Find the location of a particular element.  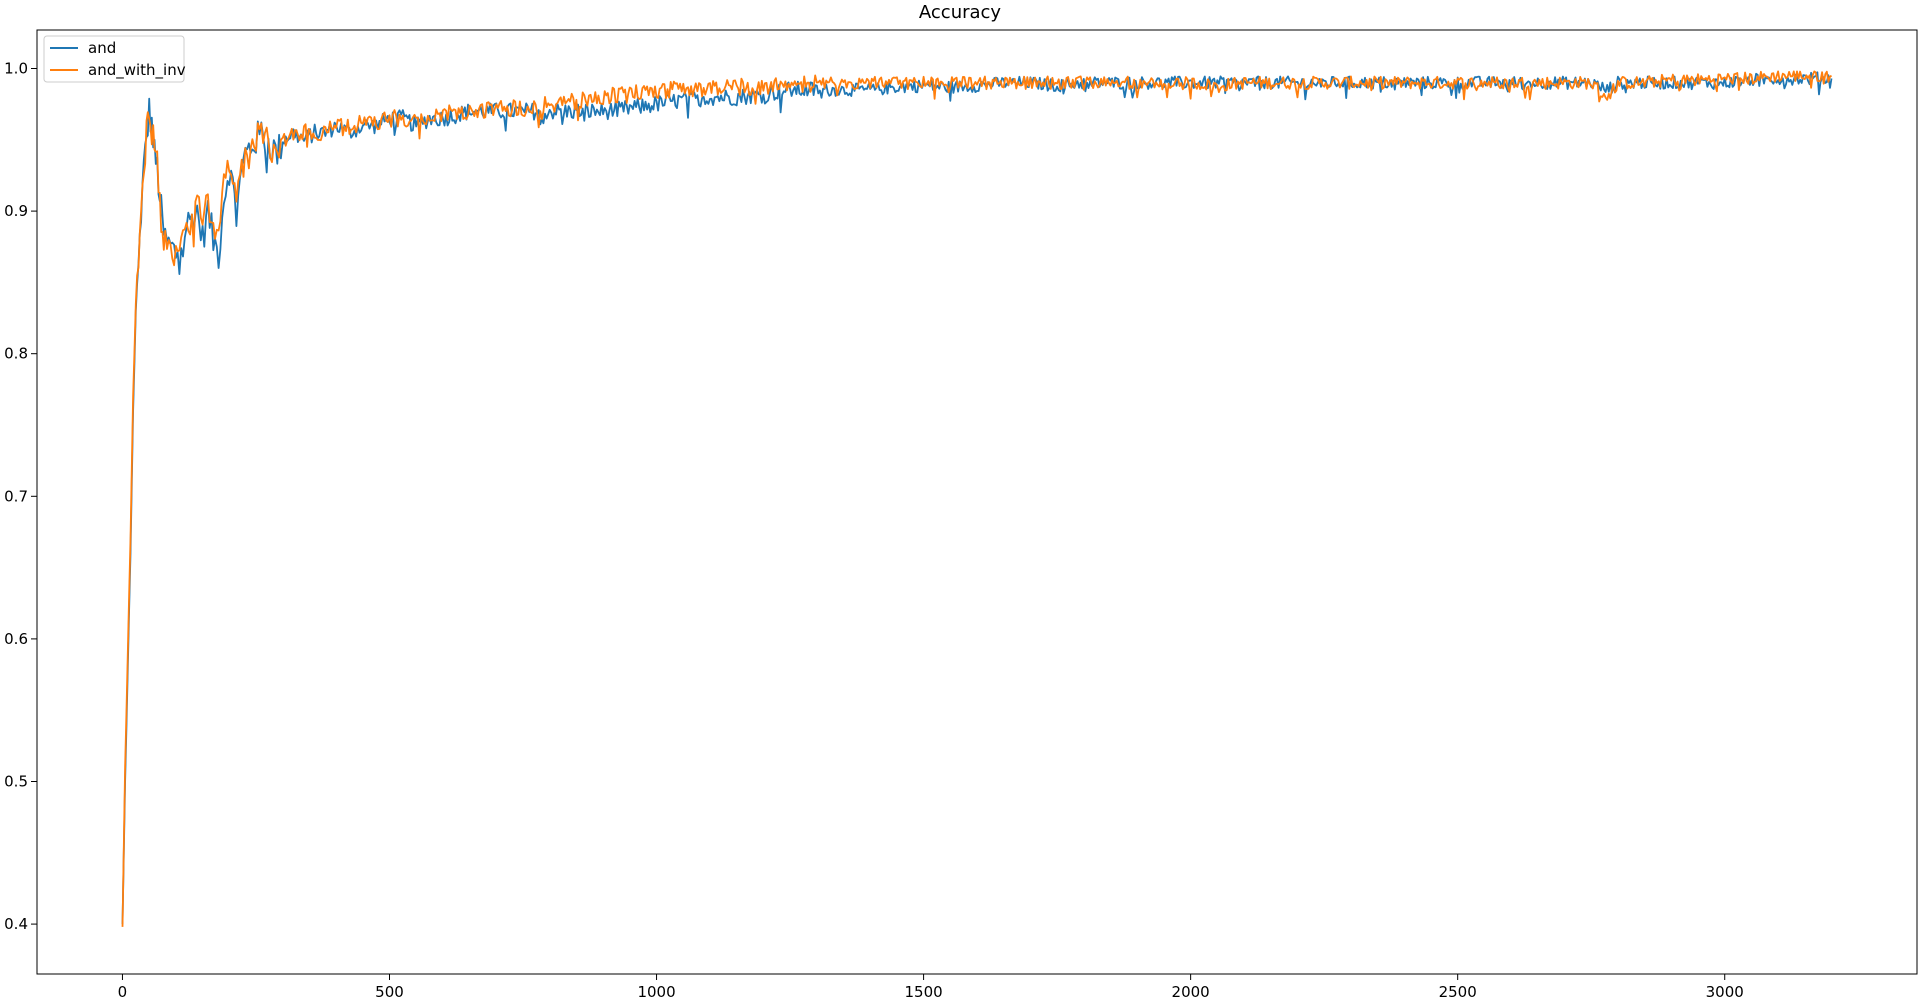

x-tick-label-1000: 1000 is located at coordinates (656, 992).